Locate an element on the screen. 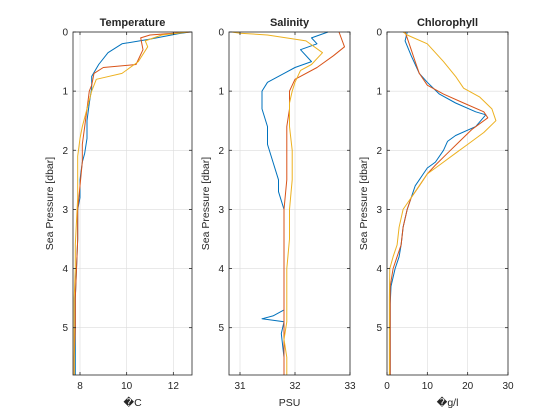 This screenshot has height=420, width=560. chlorophyll-ytick-label: 4 is located at coordinates (379, 269).